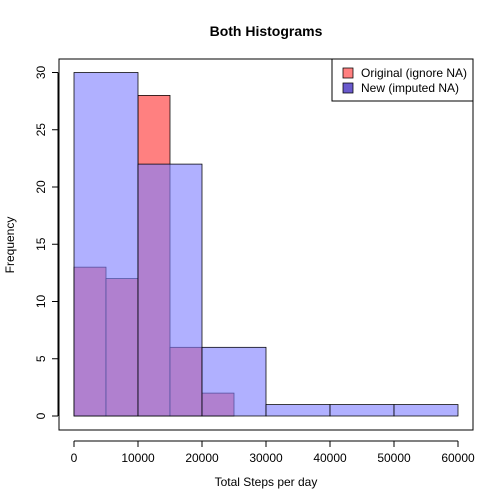 The width and height of the screenshot is (504, 504). I want to click on y-tick-label: 5, so click(41, 358).